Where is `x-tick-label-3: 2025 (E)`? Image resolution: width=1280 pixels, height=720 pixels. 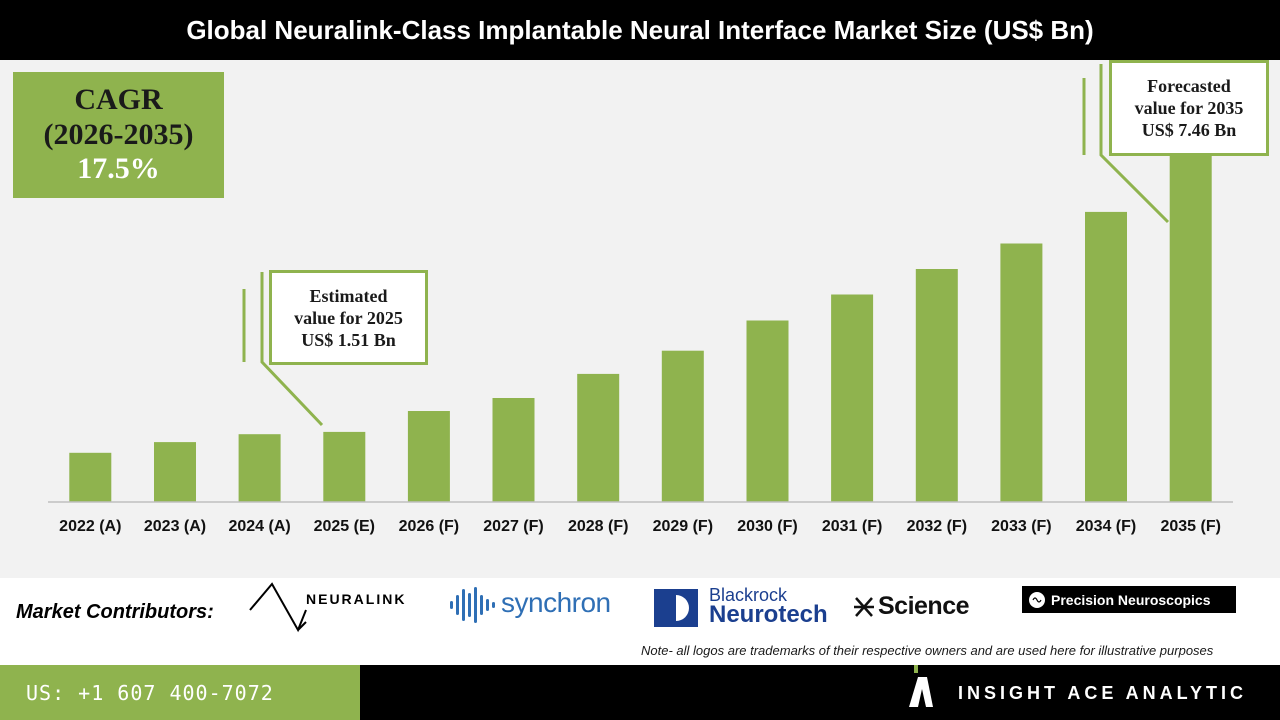 x-tick-label-3: 2025 (E) is located at coordinates (344, 526).